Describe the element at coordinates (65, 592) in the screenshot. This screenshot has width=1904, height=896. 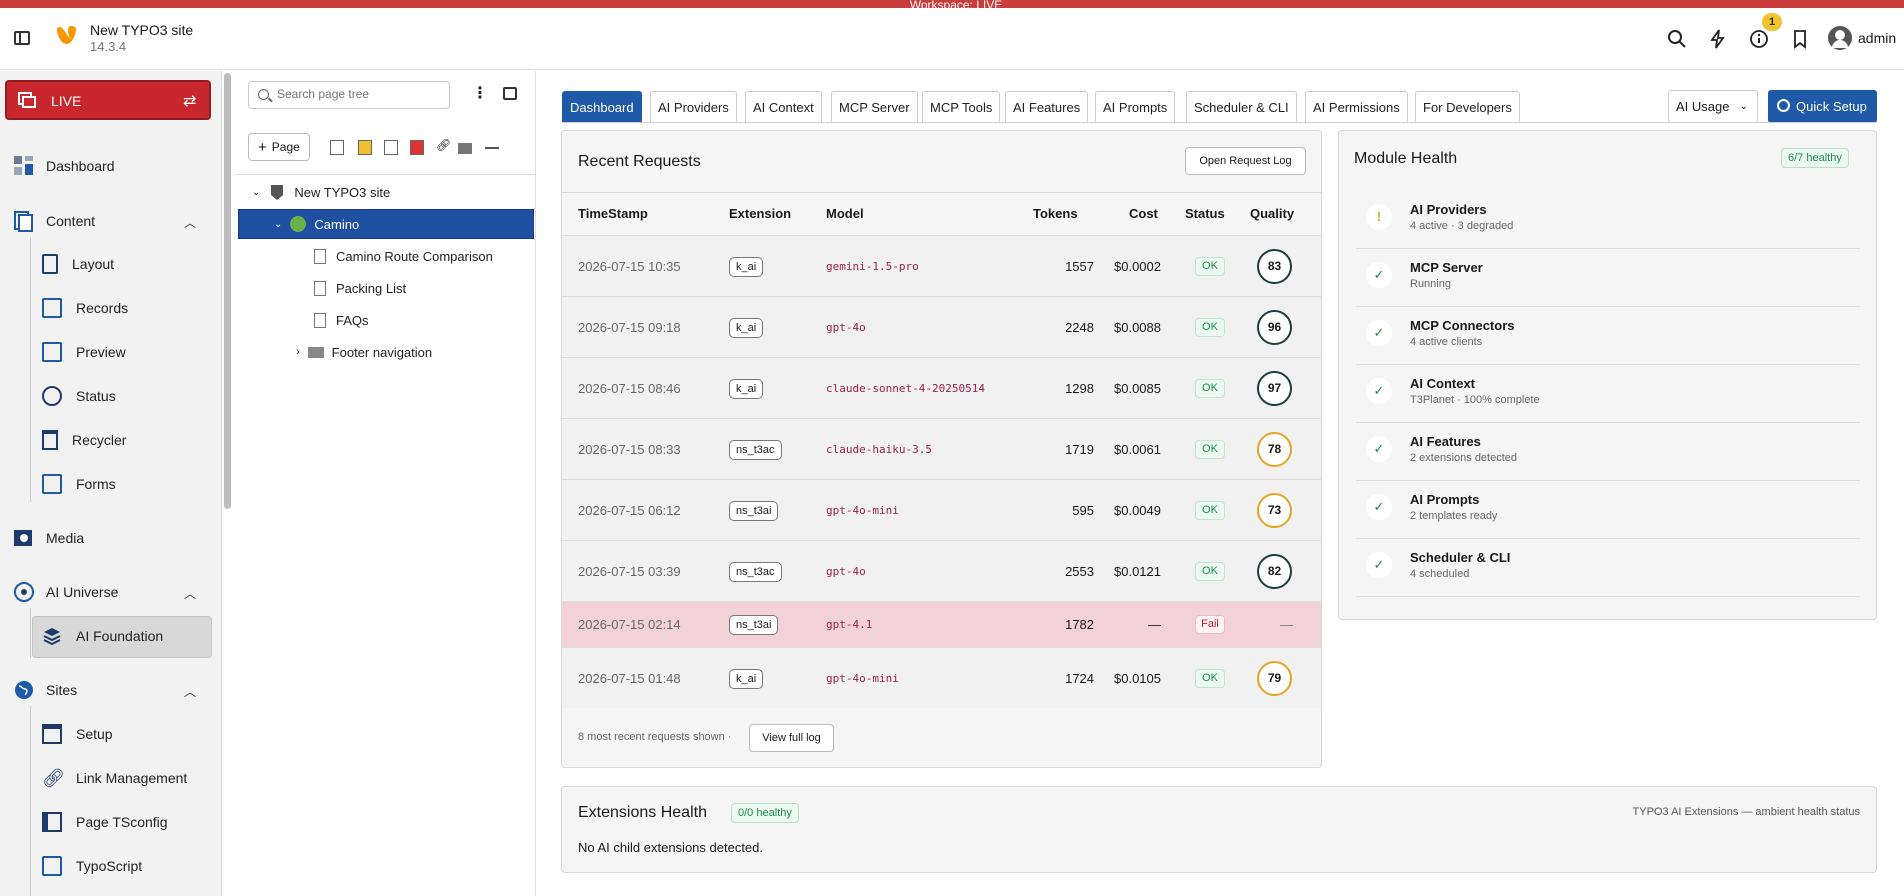
I see `sidebar-item-ai-universe: AI Universe` at that location.